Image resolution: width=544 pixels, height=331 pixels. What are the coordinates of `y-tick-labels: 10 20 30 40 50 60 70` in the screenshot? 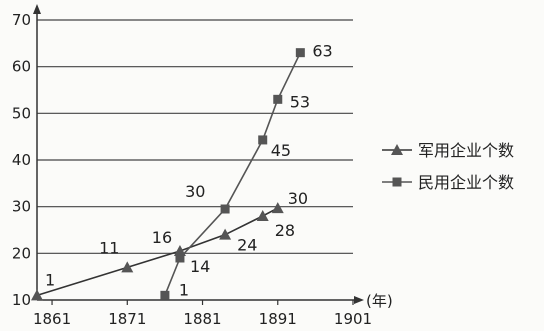 It's located at (21, 160).